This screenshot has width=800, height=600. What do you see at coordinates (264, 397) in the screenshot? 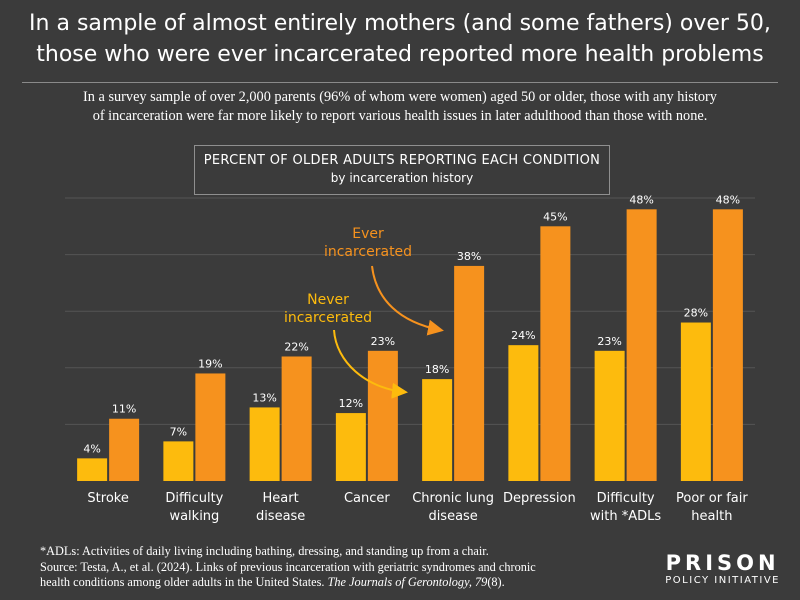
I see `data-label: 13%` at bounding box center [264, 397].